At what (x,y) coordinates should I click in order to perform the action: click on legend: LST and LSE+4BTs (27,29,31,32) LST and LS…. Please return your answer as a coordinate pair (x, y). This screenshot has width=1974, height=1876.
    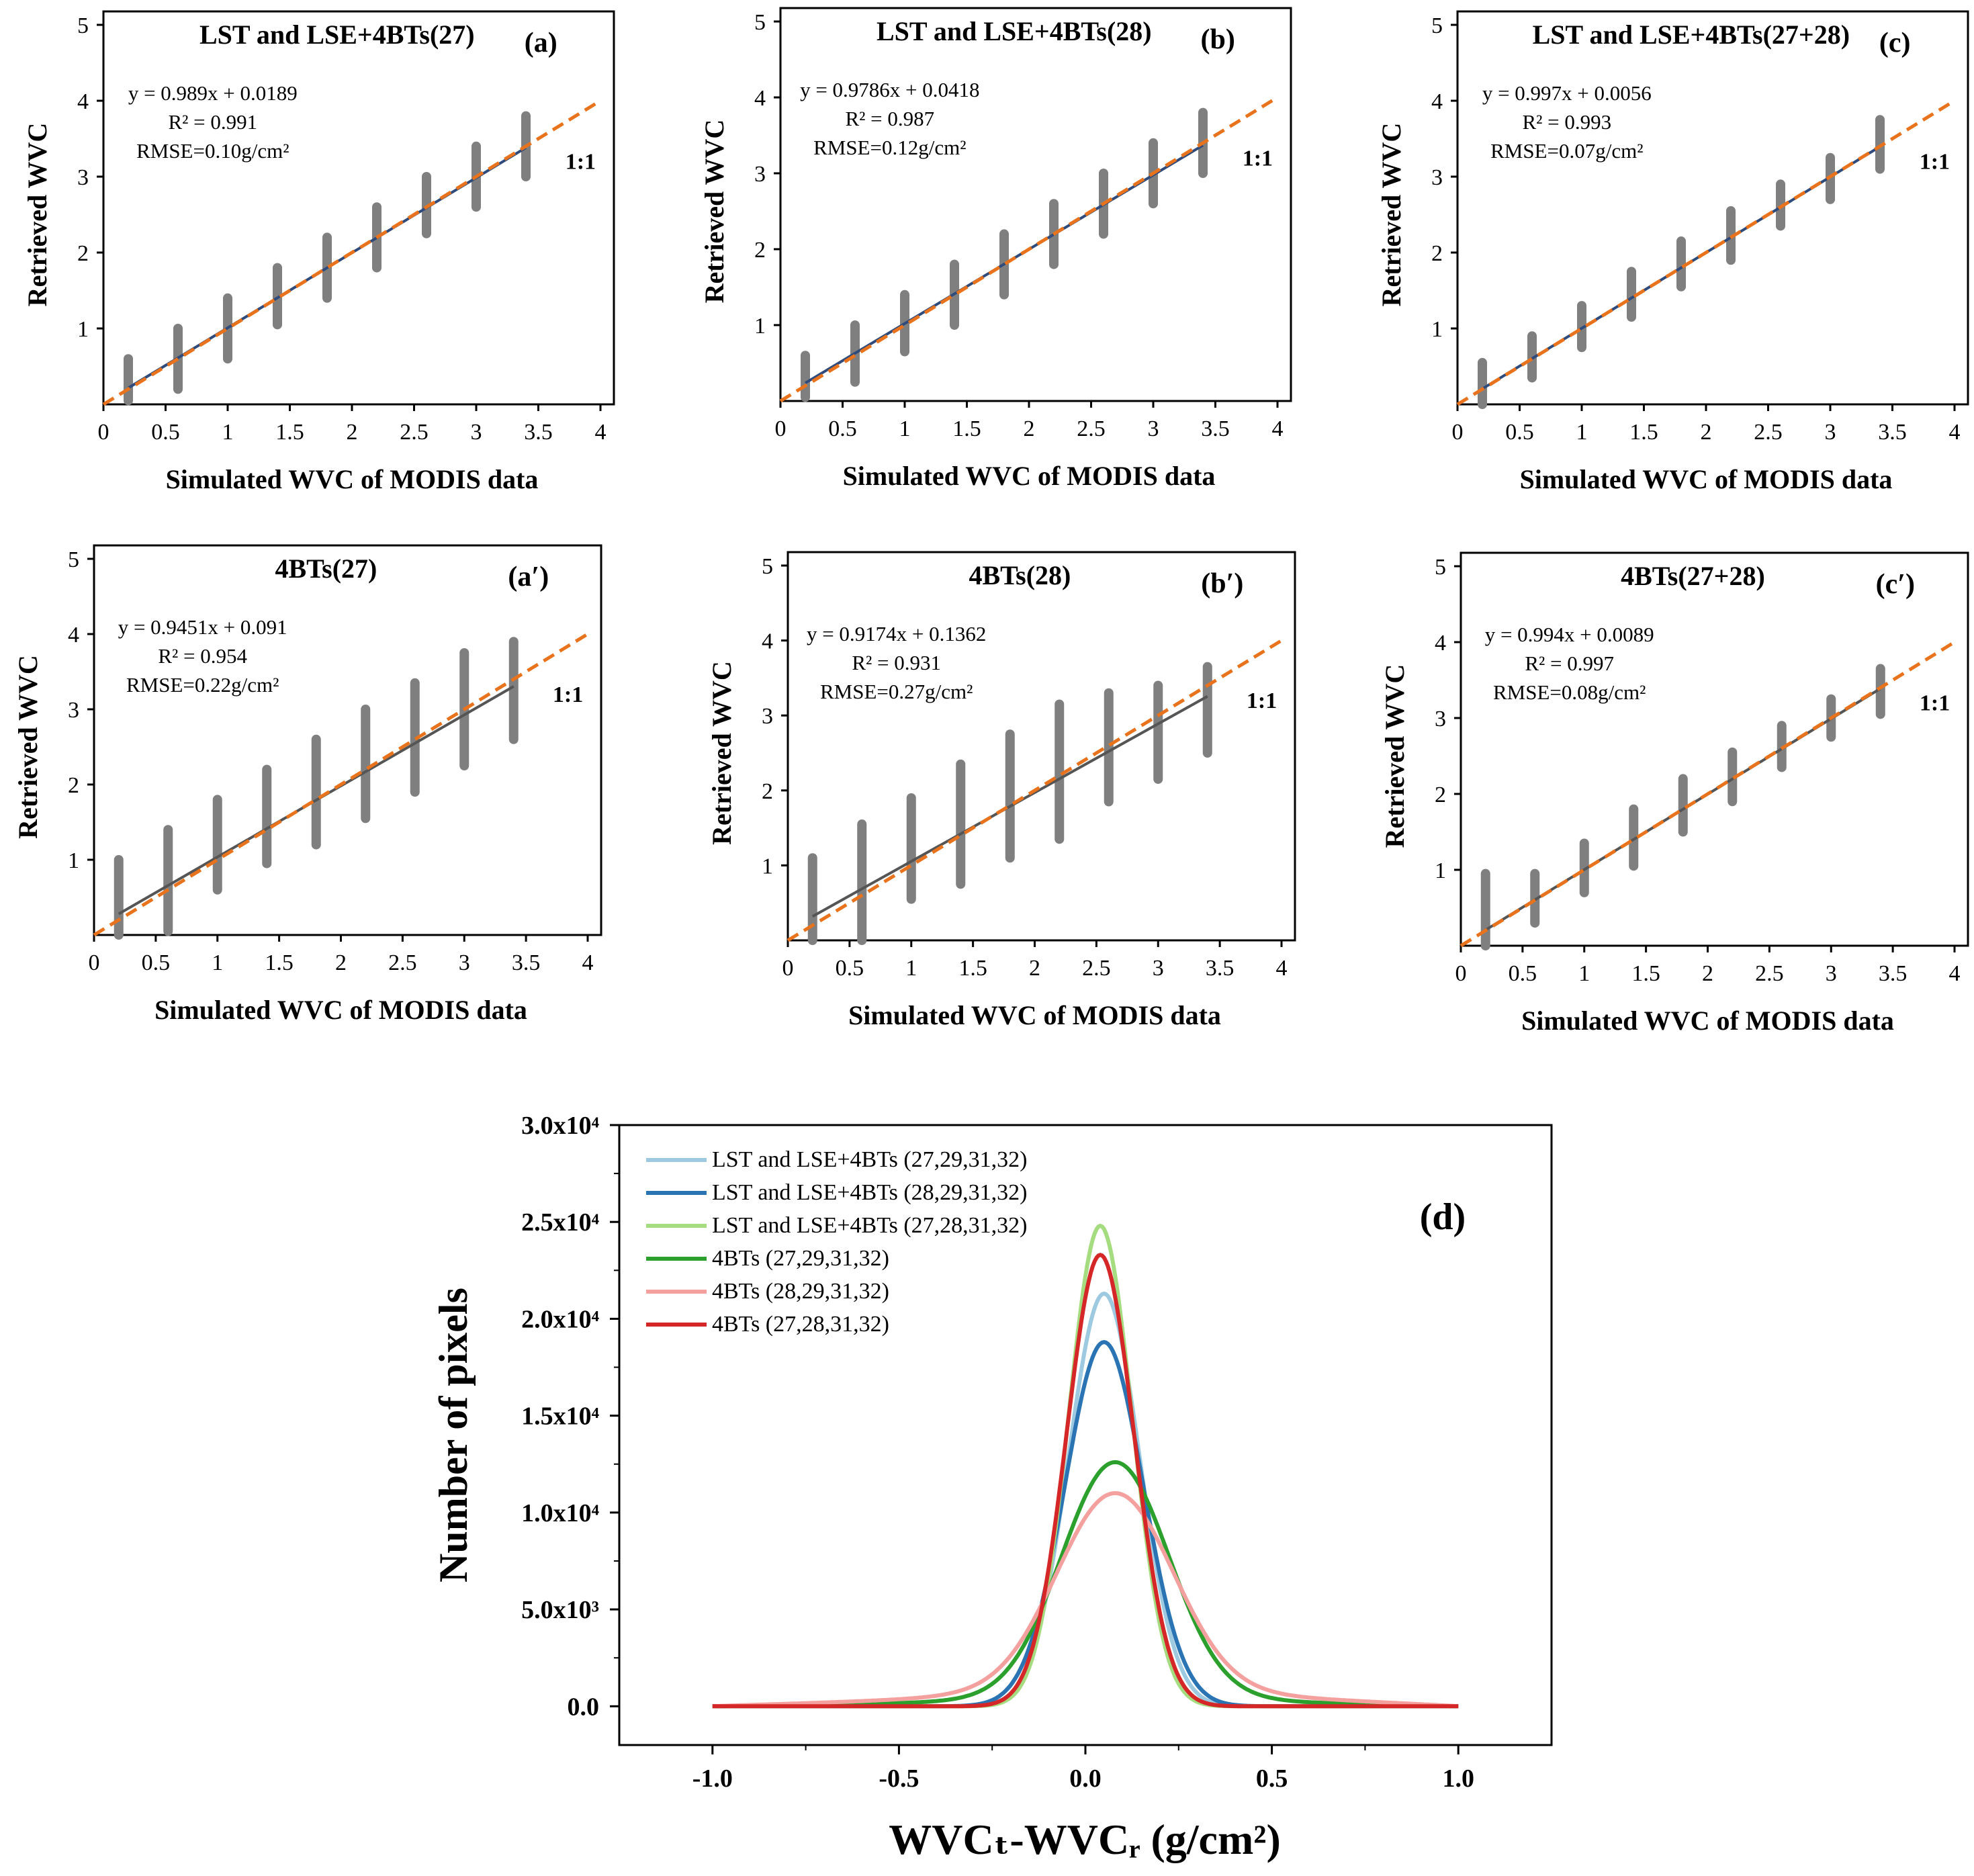
    Looking at the image, I should click on (837, 1242).